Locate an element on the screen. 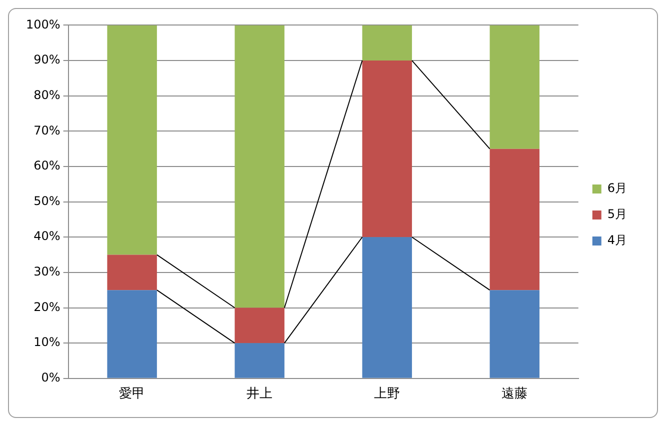 This screenshot has height=426, width=664. legend-label: 6月 is located at coordinates (617, 188).